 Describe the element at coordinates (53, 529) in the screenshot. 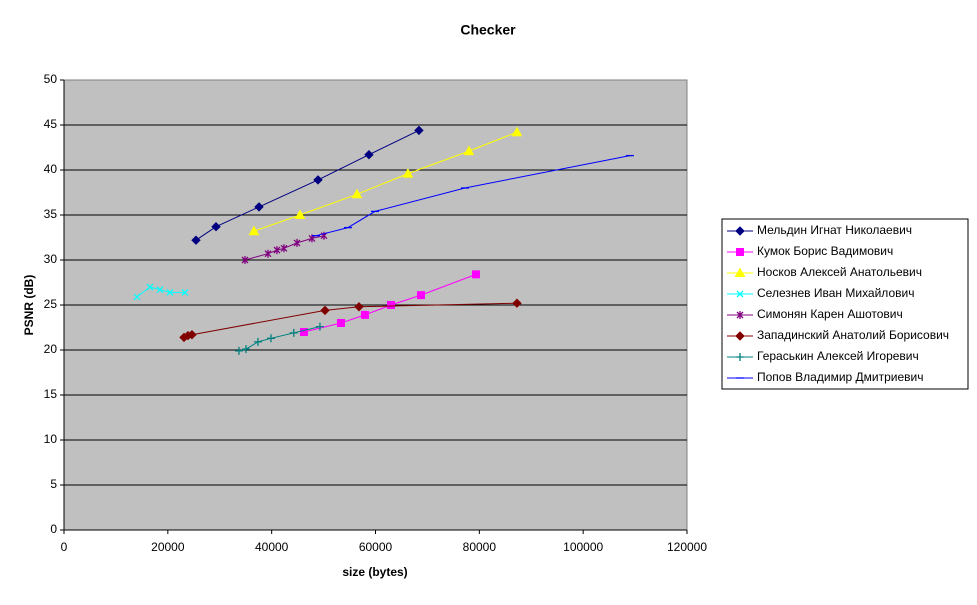

I see `y-tick-label: 0` at that location.